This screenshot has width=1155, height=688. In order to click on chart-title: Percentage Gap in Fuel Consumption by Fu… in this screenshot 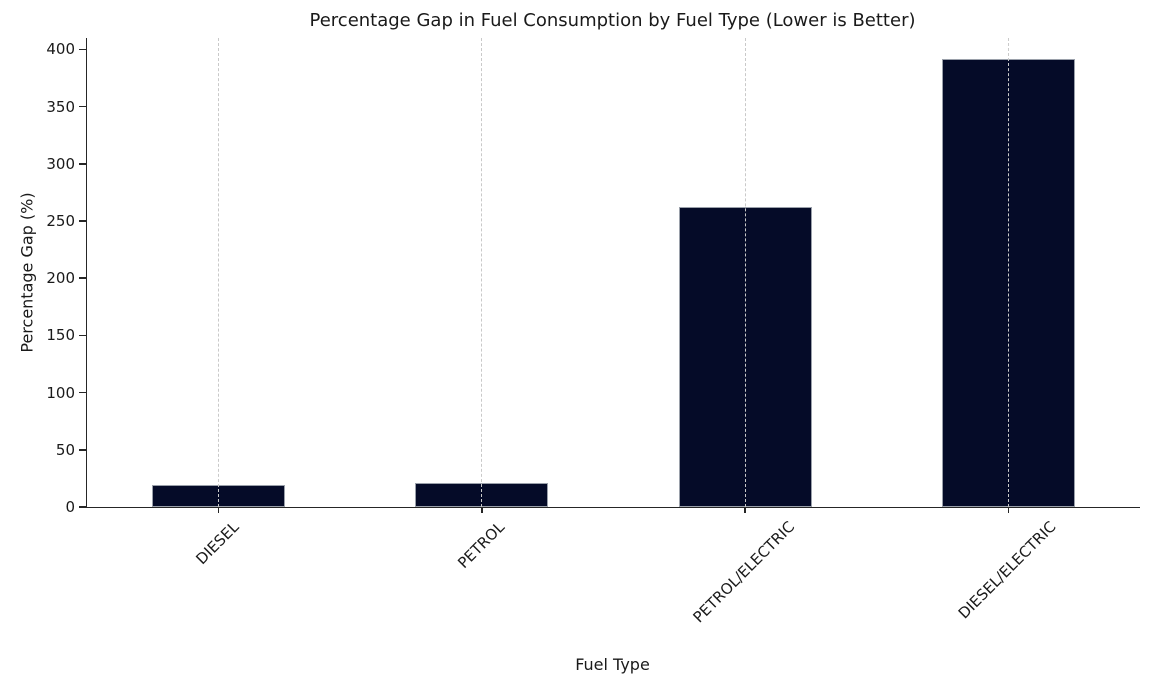, I will do `click(612, 20)`.